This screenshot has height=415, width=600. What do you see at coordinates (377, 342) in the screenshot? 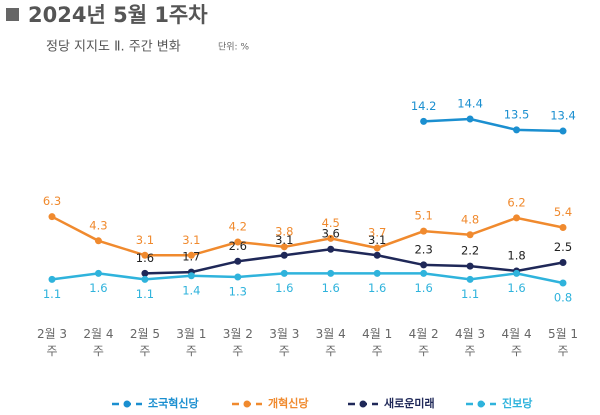
I see `x-tick-label: 4월 1주` at bounding box center [377, 342].